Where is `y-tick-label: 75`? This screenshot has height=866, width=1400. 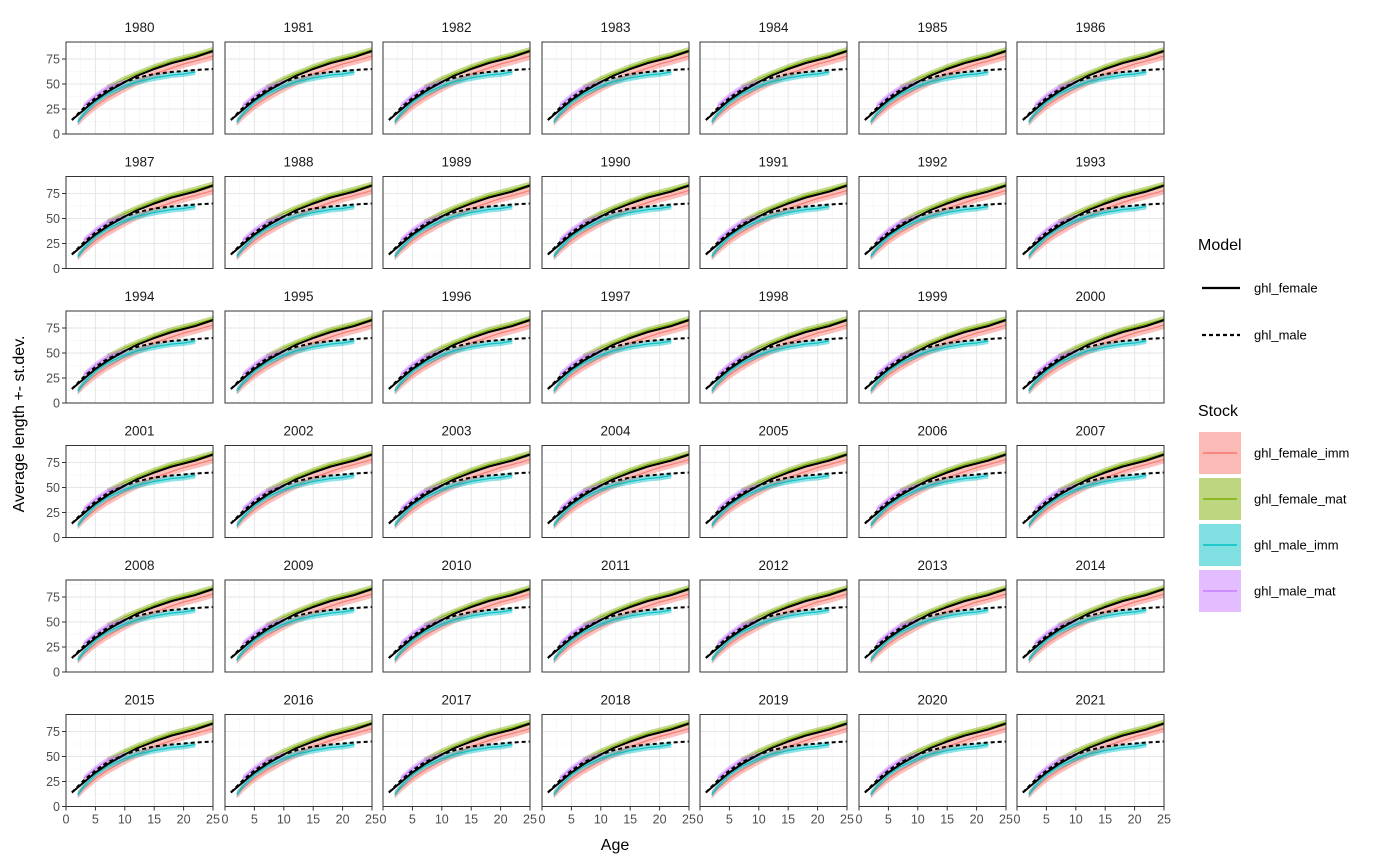 y-tick-label: 75 is located at coordinates (53, 194).